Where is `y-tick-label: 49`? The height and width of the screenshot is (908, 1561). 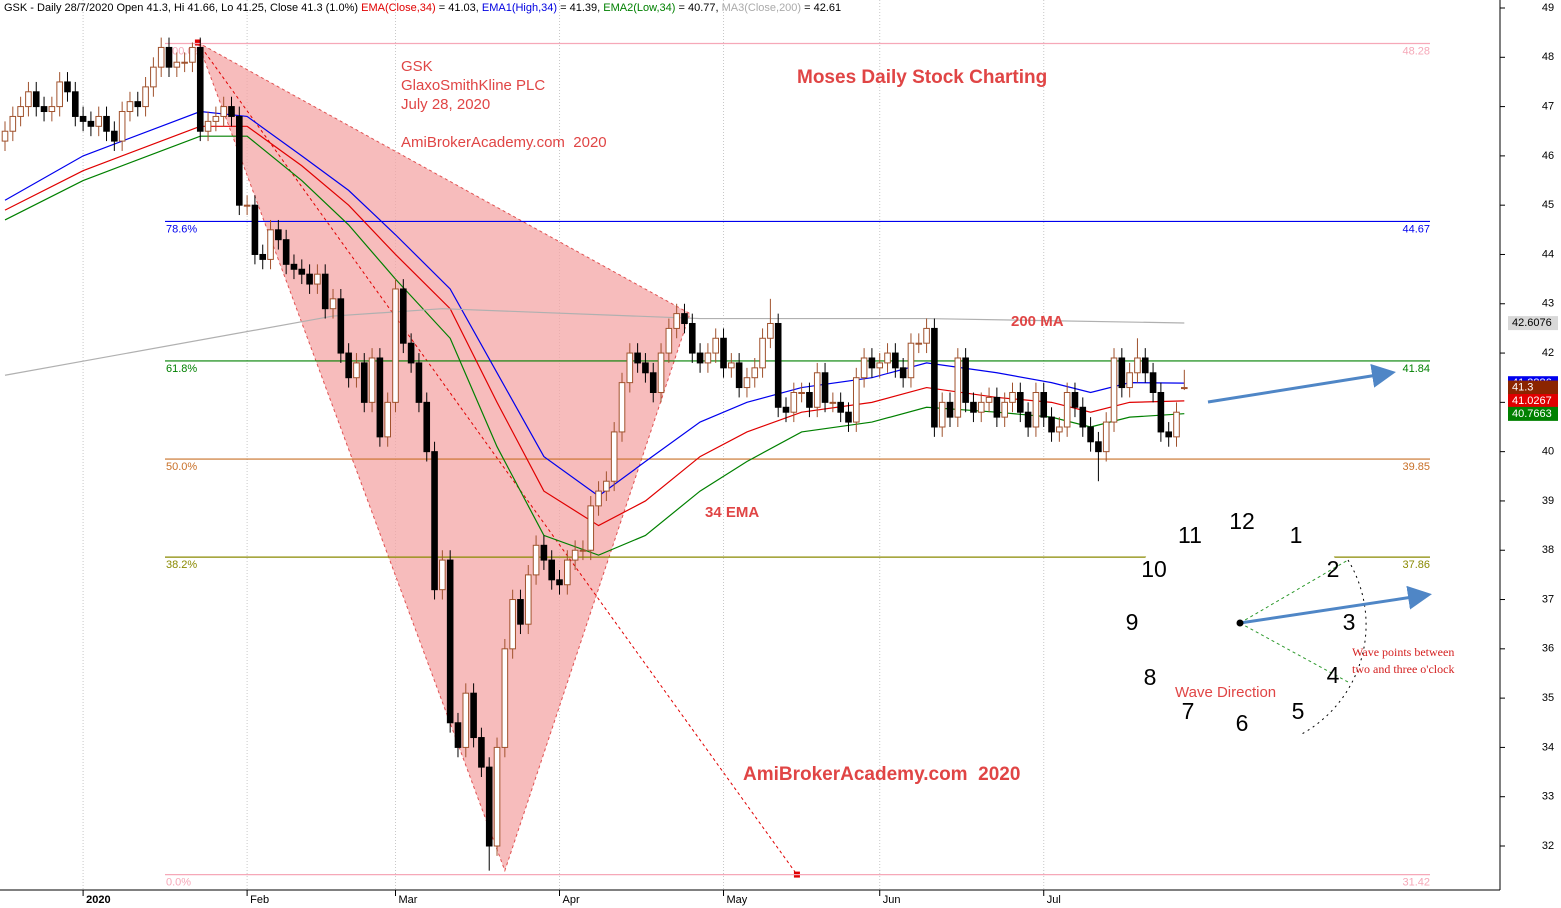 y-tick-label: 49 is located at coordinates (1548, 8).